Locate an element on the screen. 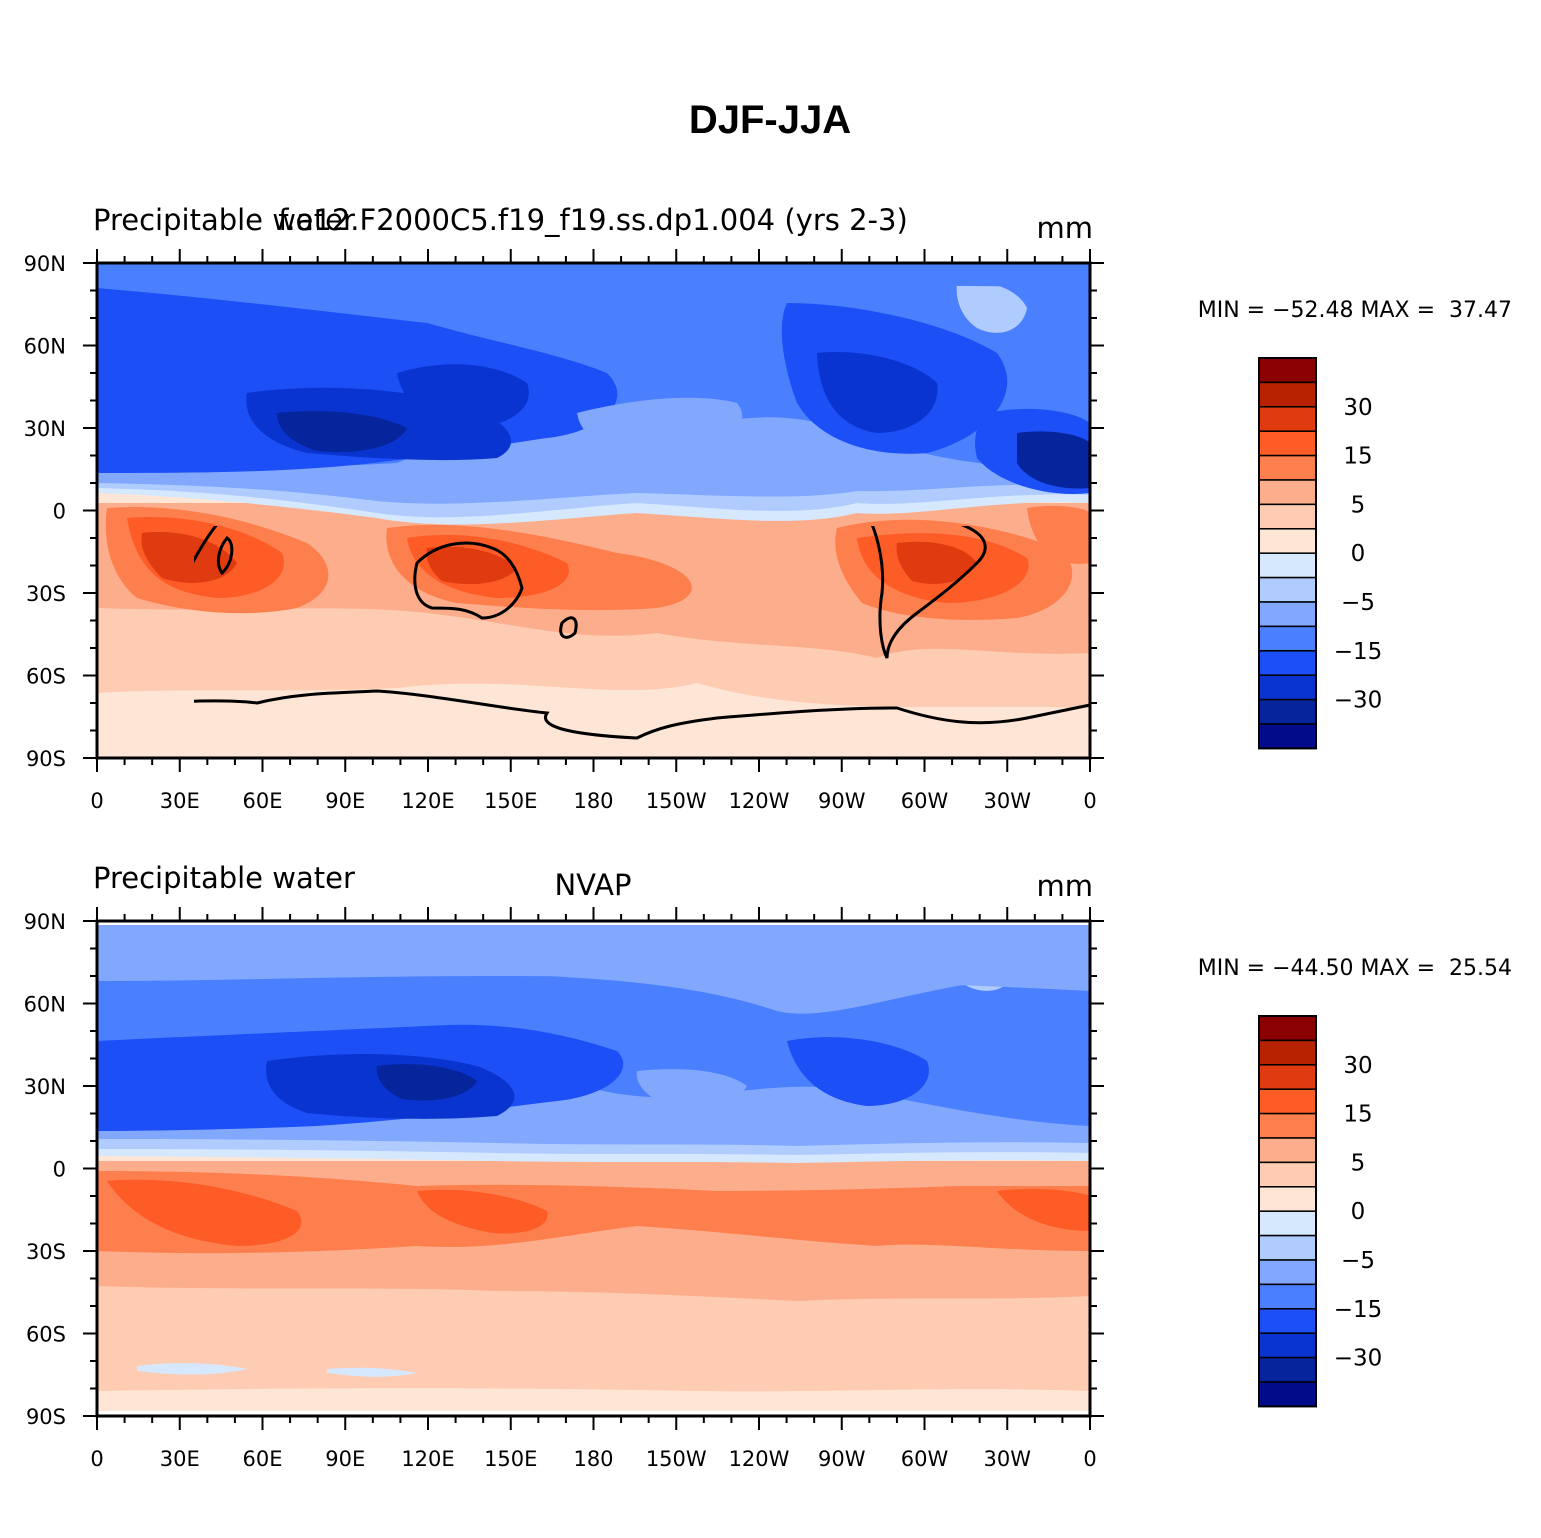  lon-tick-label: 30E is located at coordinates (180, 801).